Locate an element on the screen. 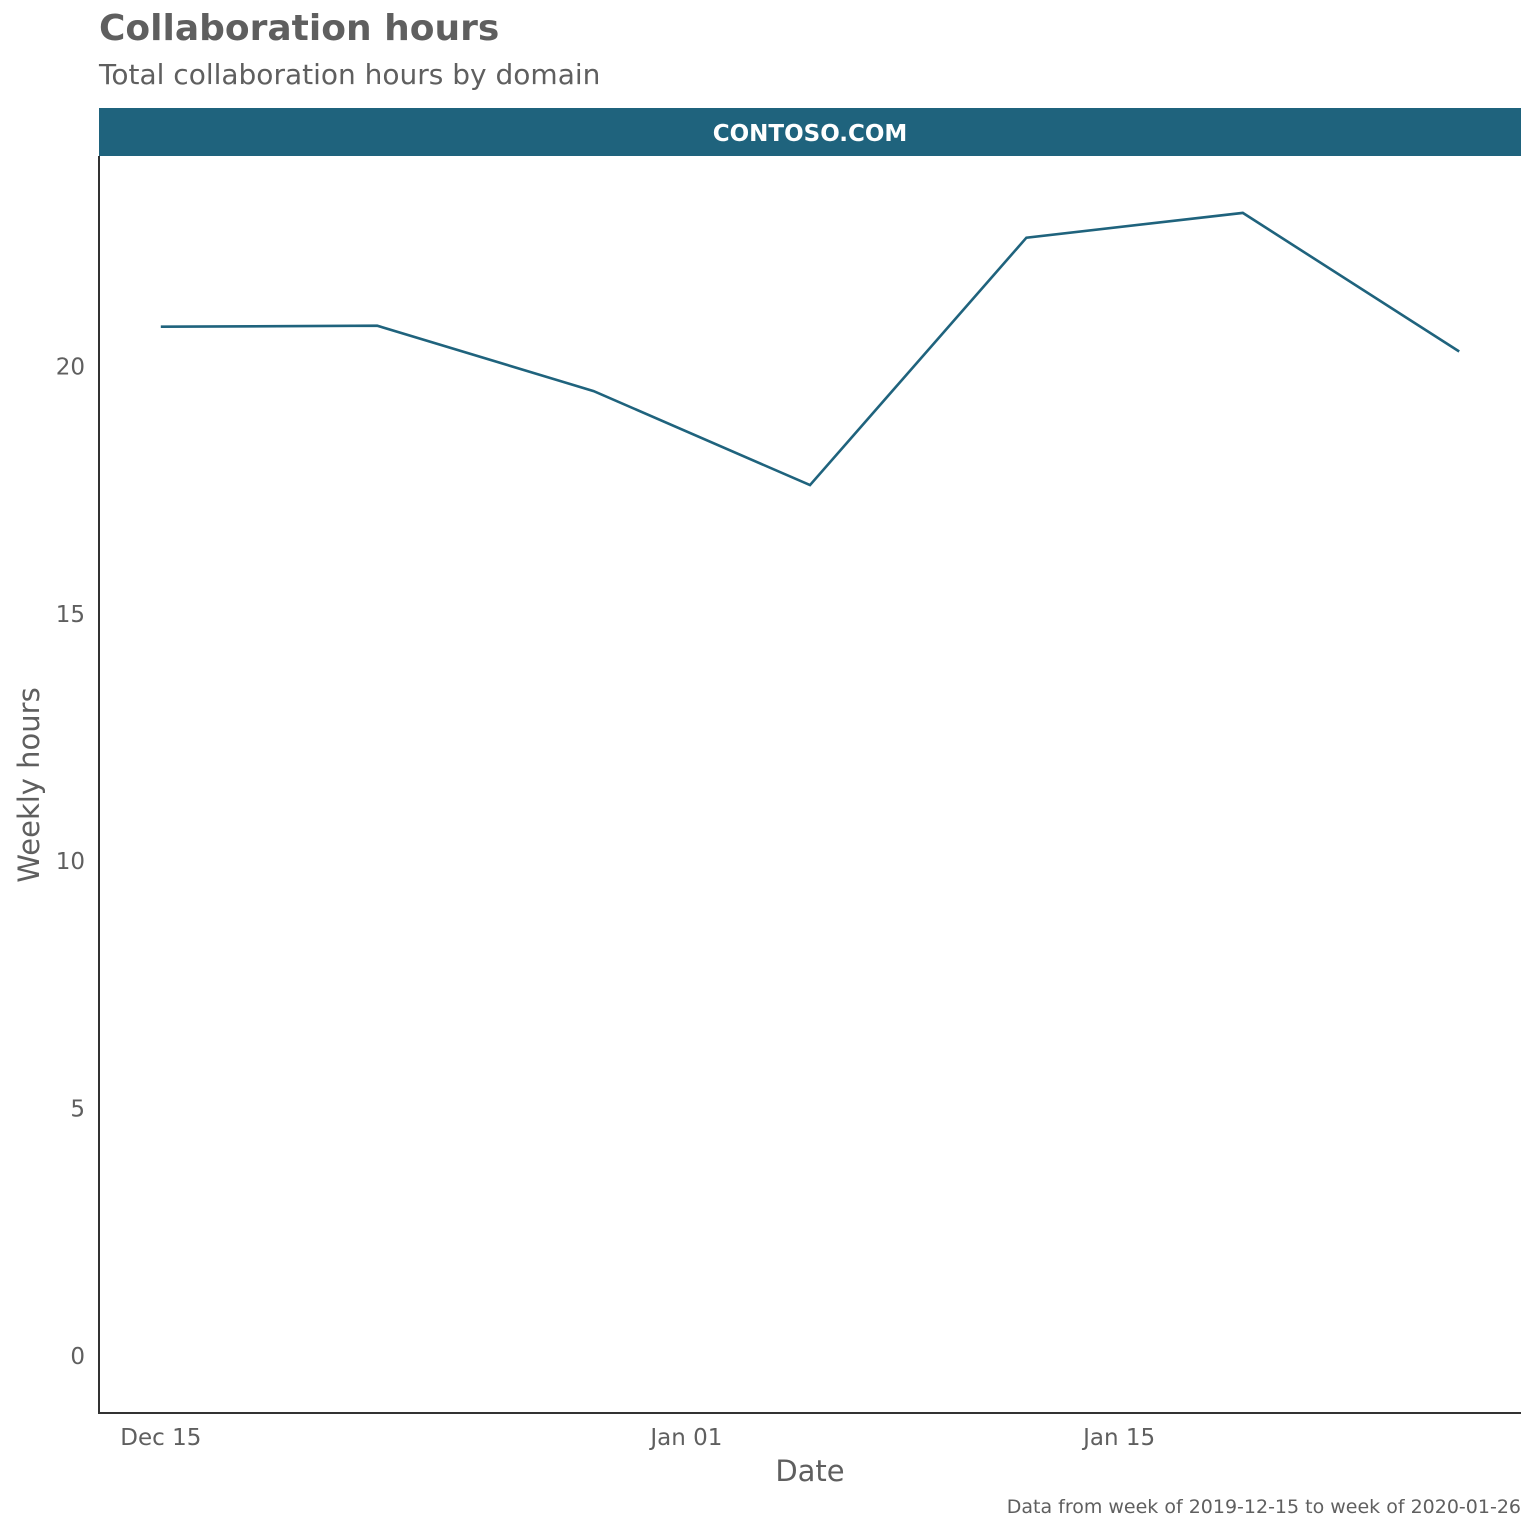 The image size is (1536, 1536). chart-subtitle: Total collaboration hours by domain is located at coordinates (350, 74).